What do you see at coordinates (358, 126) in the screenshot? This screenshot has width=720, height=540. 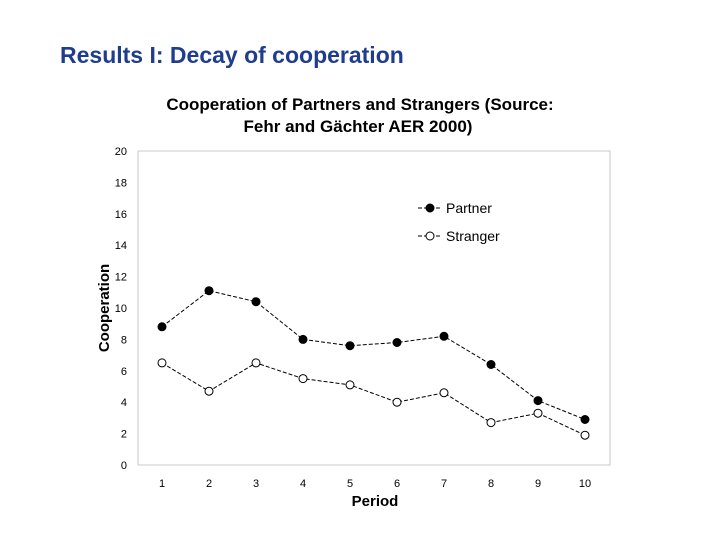 I see `chart-subtitle: Fehr and Gächter AER 2000)` at bounding box center [358, 126].